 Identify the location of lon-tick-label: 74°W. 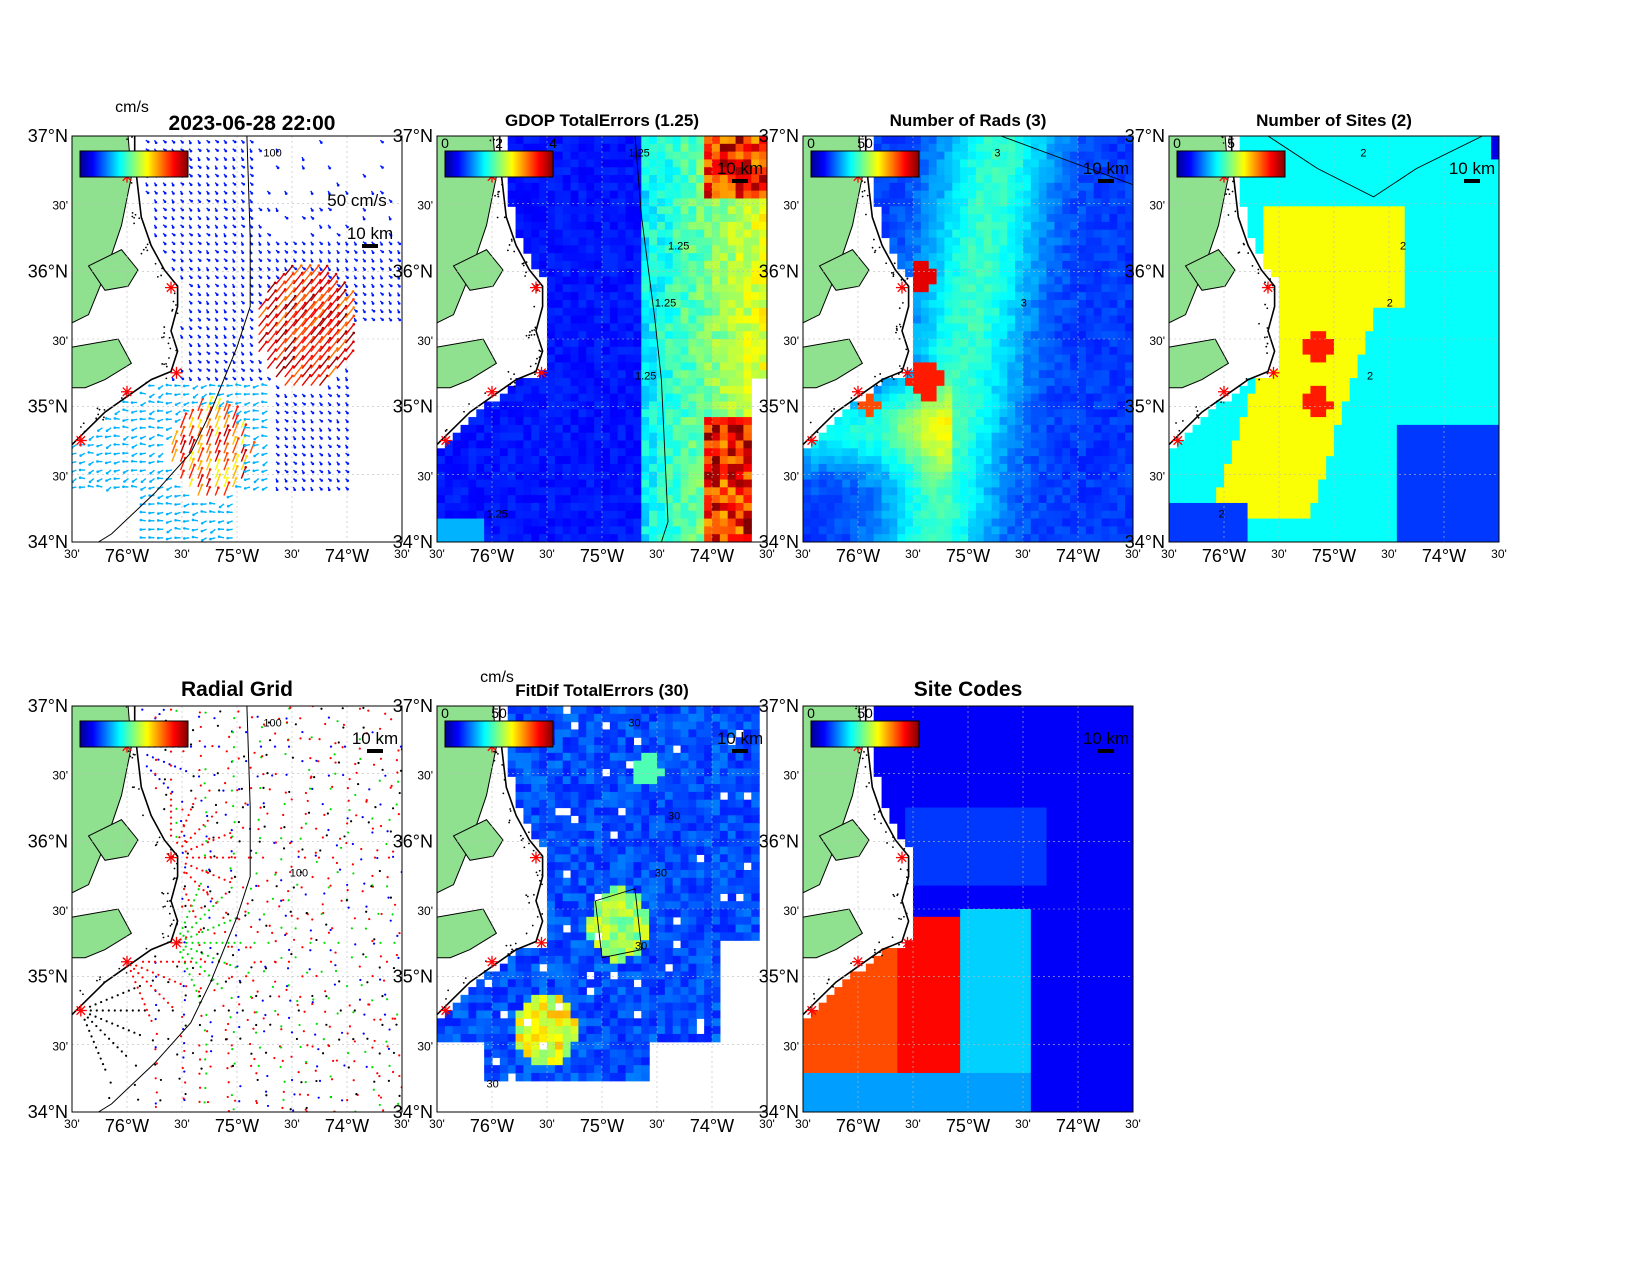
(712, 556).